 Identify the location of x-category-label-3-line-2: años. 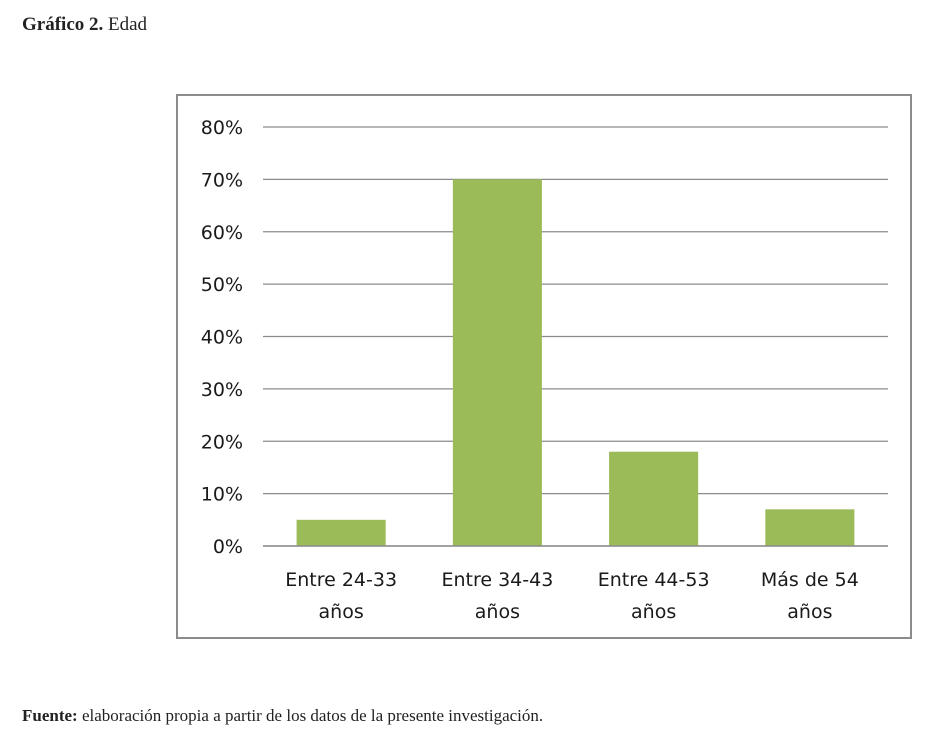
(653, 612).